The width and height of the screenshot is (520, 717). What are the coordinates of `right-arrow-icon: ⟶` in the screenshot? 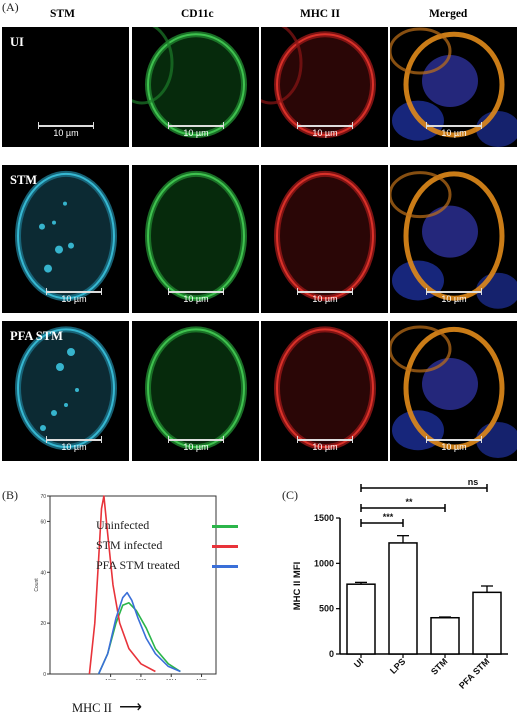 It's located at (130, 707).